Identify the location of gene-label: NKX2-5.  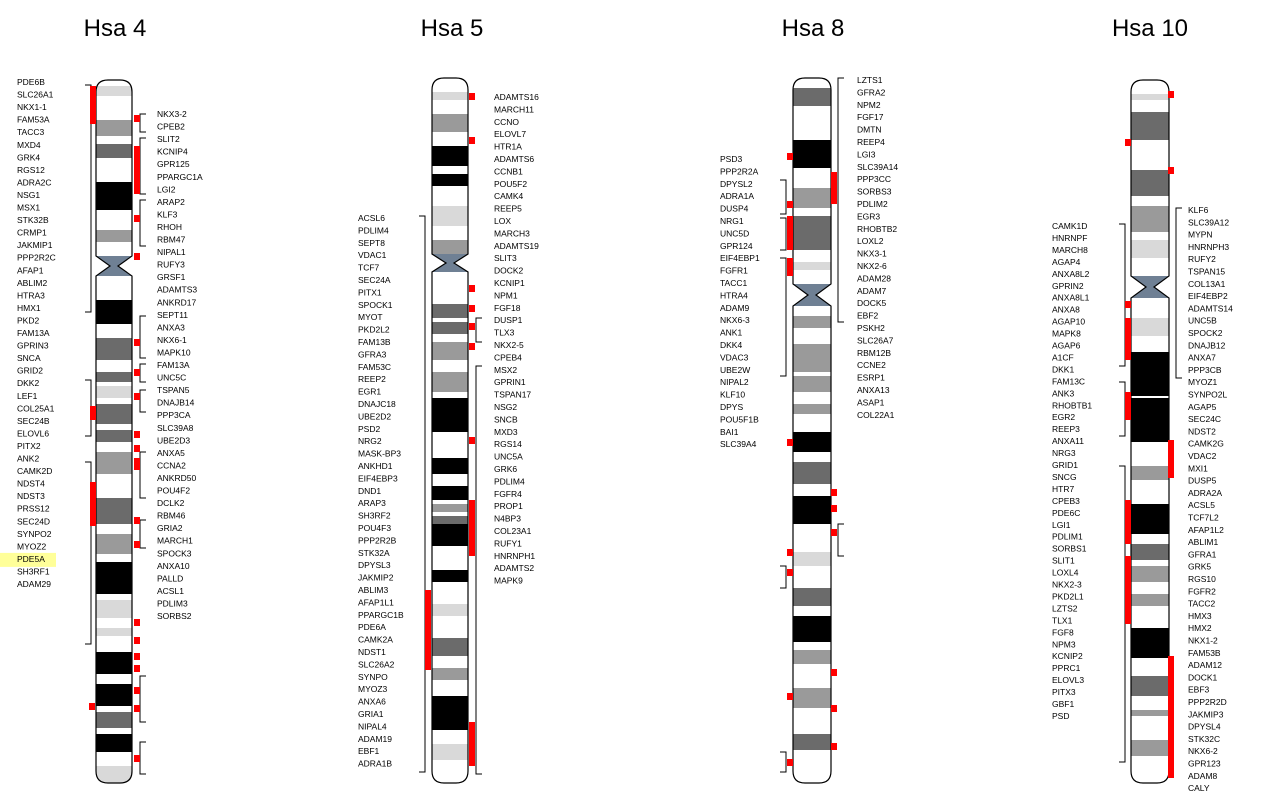
(509, 345).